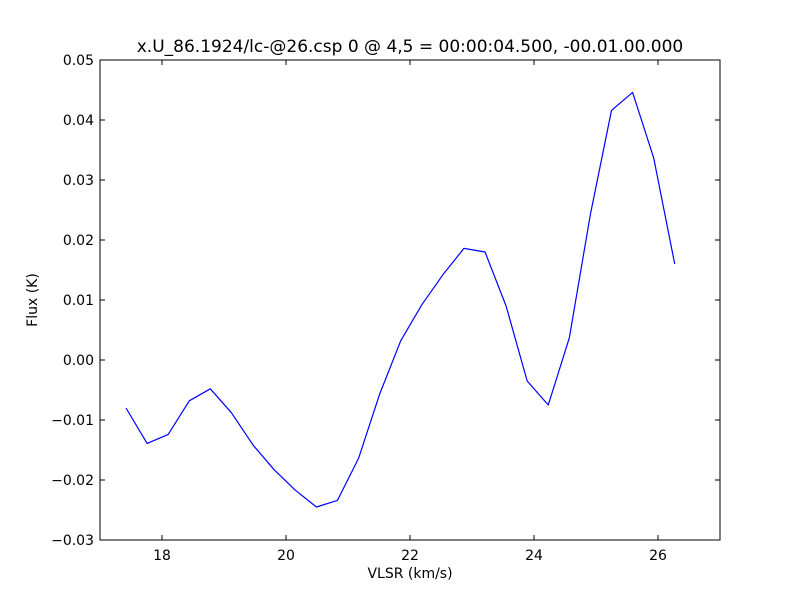 The width and height of the screenshot is (800, 604). I want to click on x-axis-label: VLSR (km/s), so click(409, 574).